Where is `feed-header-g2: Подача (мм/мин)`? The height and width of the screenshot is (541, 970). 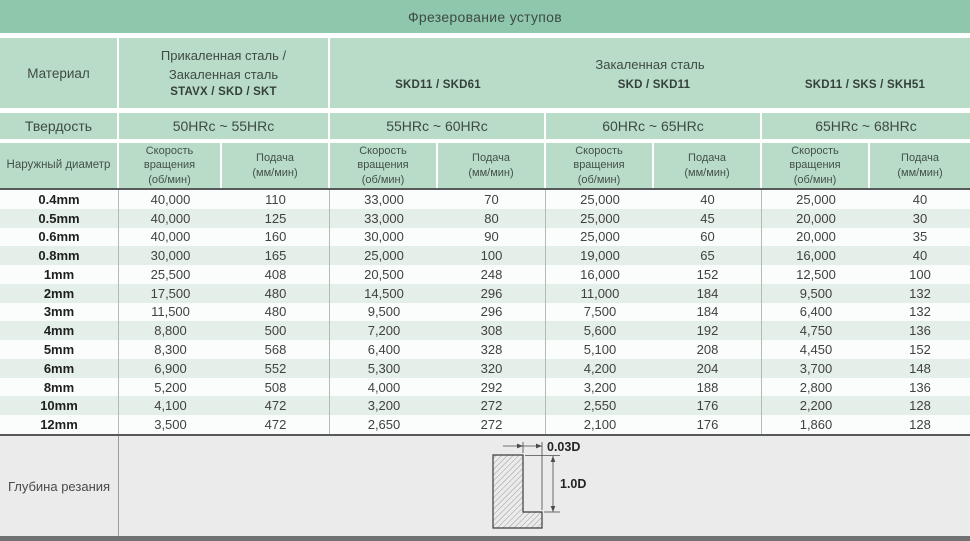
feed-header-g2: Подача (мм/мин) is located at coordinates (492, 165).